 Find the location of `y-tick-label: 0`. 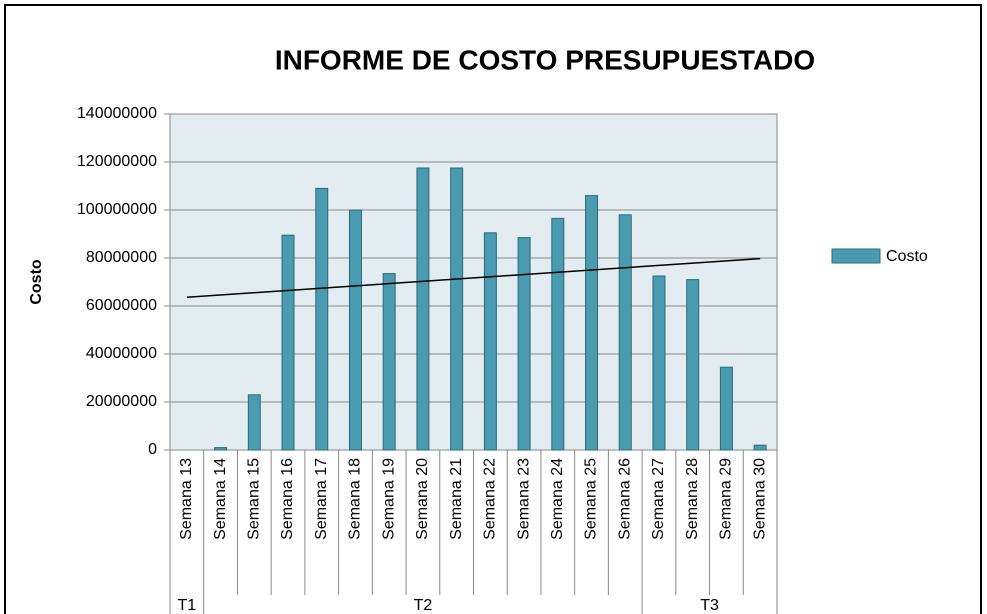

y-tick-label: 0 is located at coordinates (152, 449).